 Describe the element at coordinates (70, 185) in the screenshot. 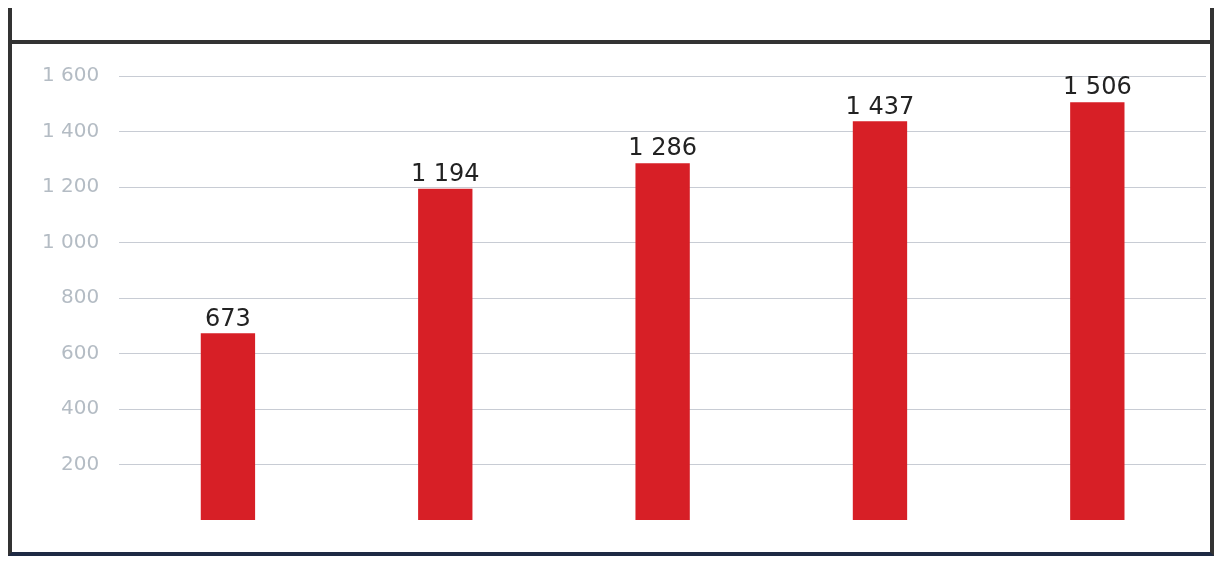

I see `y-tick-label: 1 200` at that location.